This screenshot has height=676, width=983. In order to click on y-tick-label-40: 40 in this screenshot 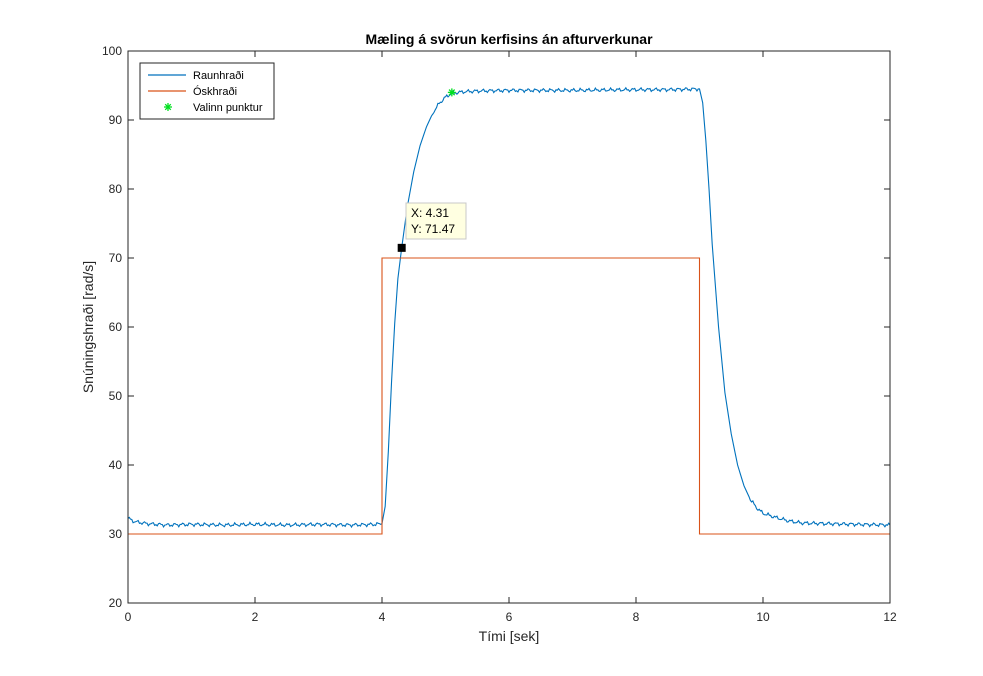, I will do `click(116, 465)`.